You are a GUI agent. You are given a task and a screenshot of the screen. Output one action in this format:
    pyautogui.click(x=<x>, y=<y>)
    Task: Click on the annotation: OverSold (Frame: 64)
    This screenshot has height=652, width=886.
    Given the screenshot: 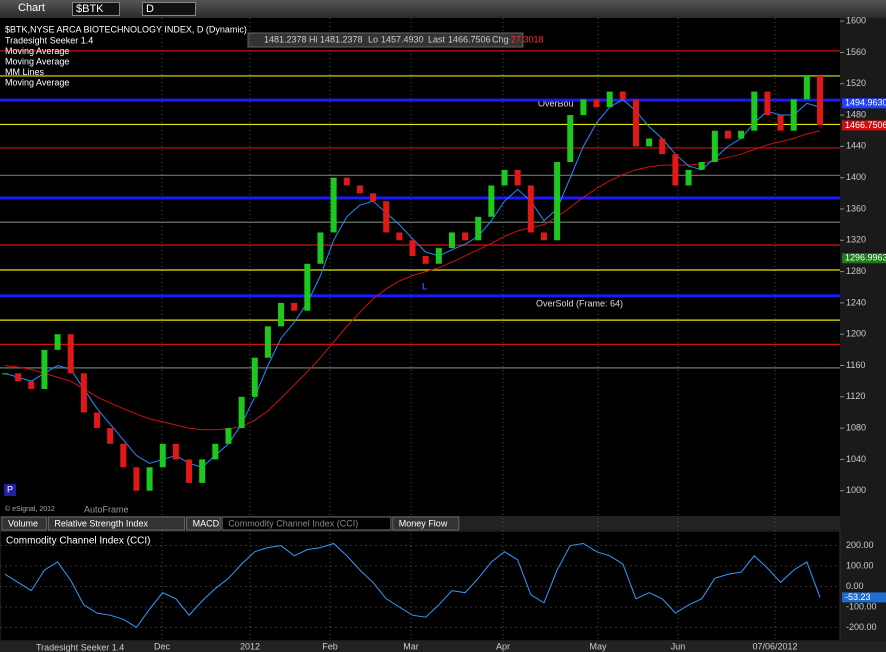 What is the action you would take?
    pyautogui.click(x=579, y=303)
    